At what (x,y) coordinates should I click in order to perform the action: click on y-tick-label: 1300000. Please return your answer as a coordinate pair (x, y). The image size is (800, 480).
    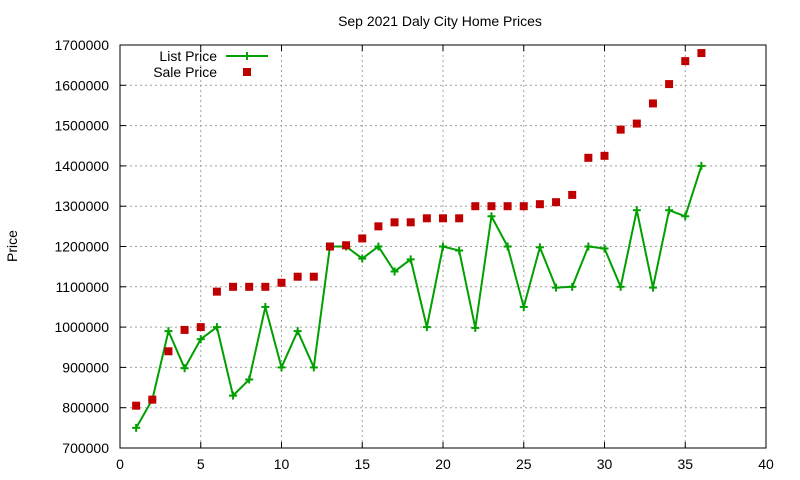
    Looking at the image, I should click on (81, 206).